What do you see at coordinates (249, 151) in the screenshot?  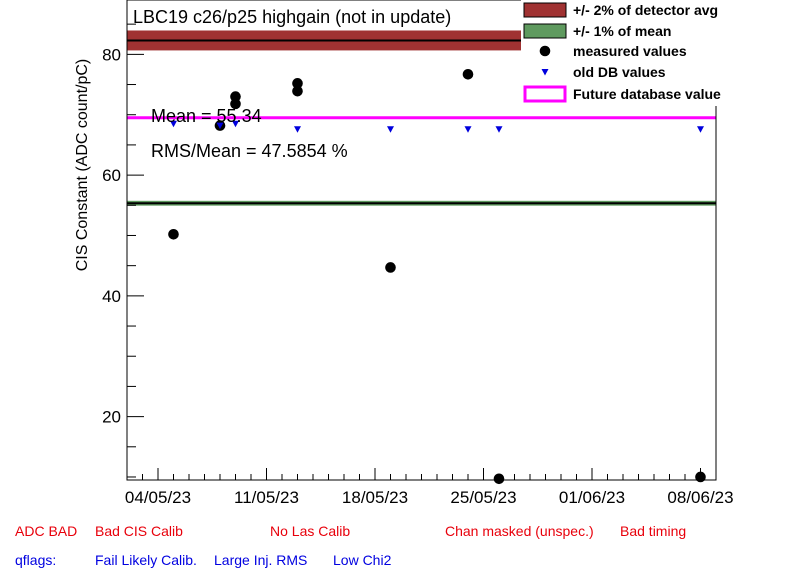 I see `rms-annotation: RMS/Mean = 47.5854 %` at bounding box center [249, 151].